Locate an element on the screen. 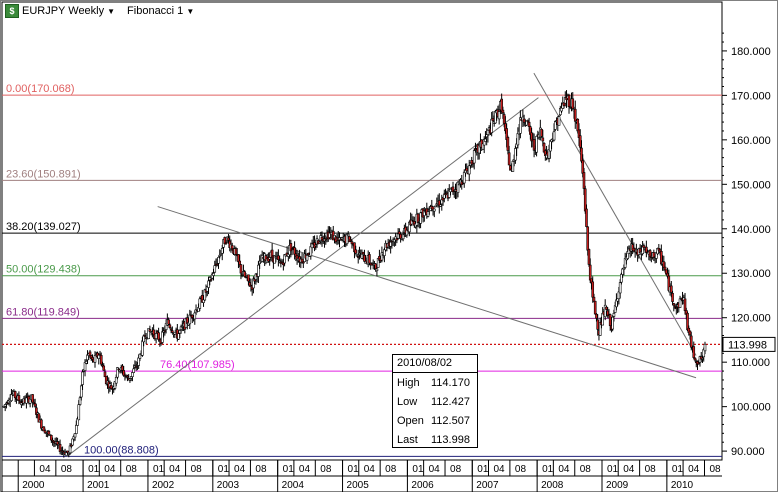 The image size is (778, 492). symbol-selector: $ EURJPY Weekly ▼ is located at coordinates (60, 11).